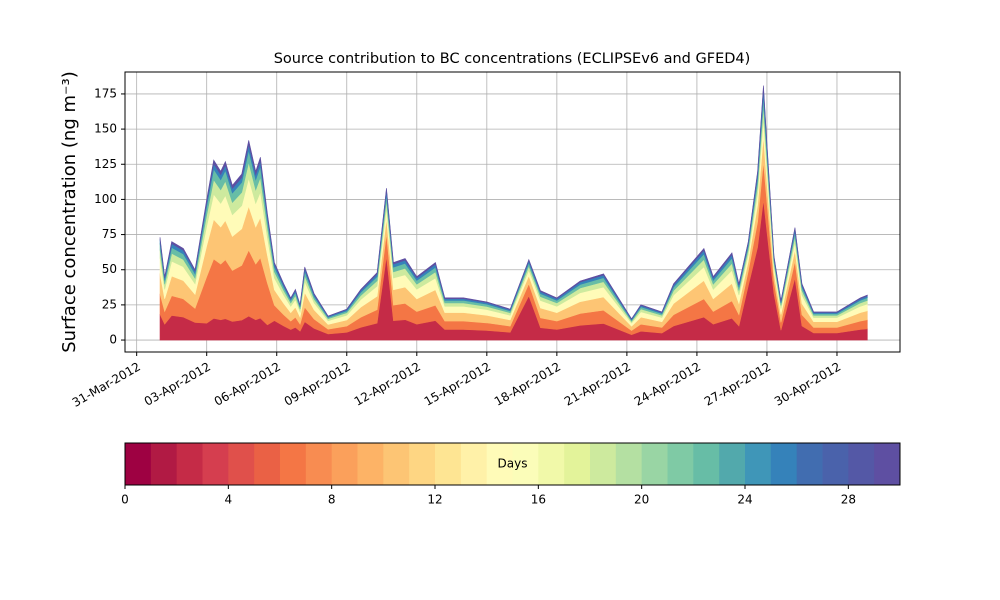  What do you see at coordinates (106, 385) in the screenshot?
I see `x-tick-label: 31-Mar-2012` at bounding box center [106, 385].